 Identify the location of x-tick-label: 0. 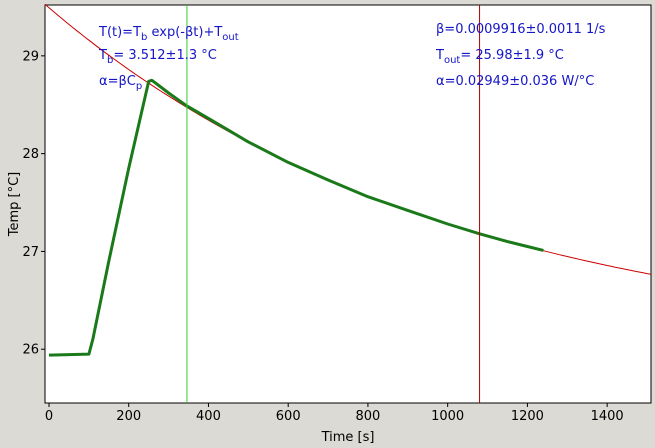
(49, 416).